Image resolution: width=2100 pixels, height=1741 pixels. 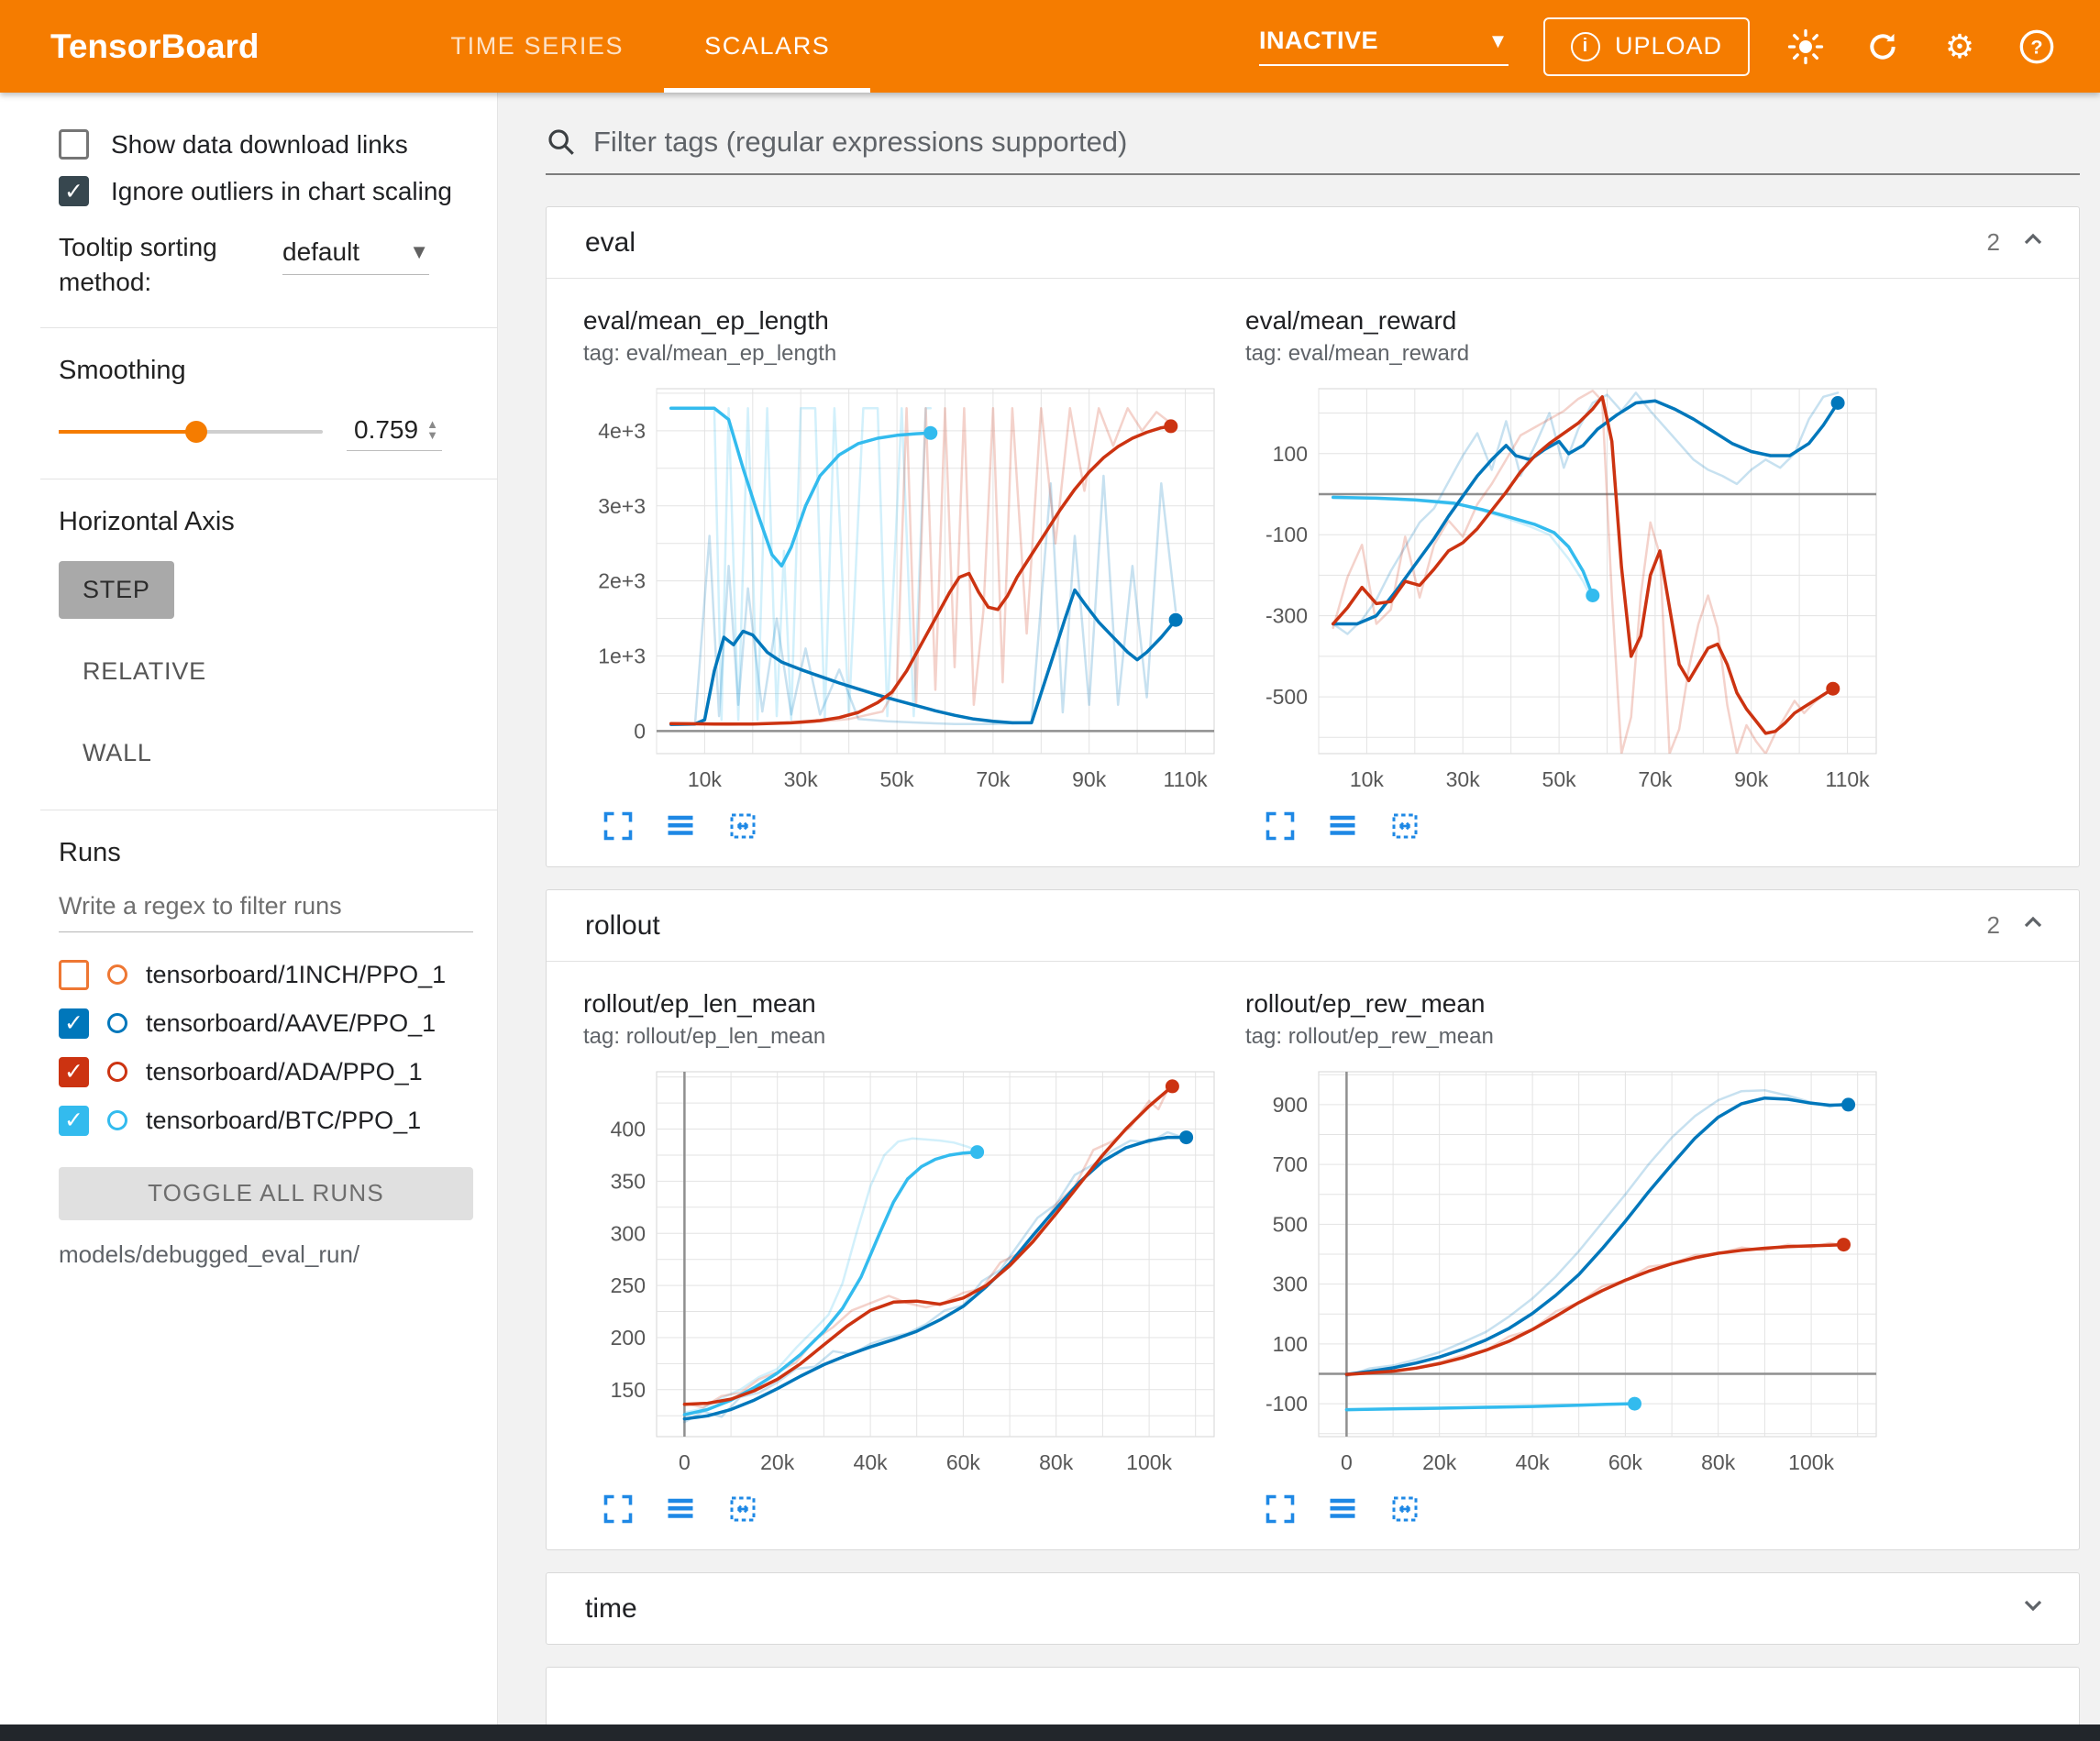 What do you see at coordinates (117, 975) in the screenshot?
I see `run-color-ring-icon` at bounding box center [117, 975].